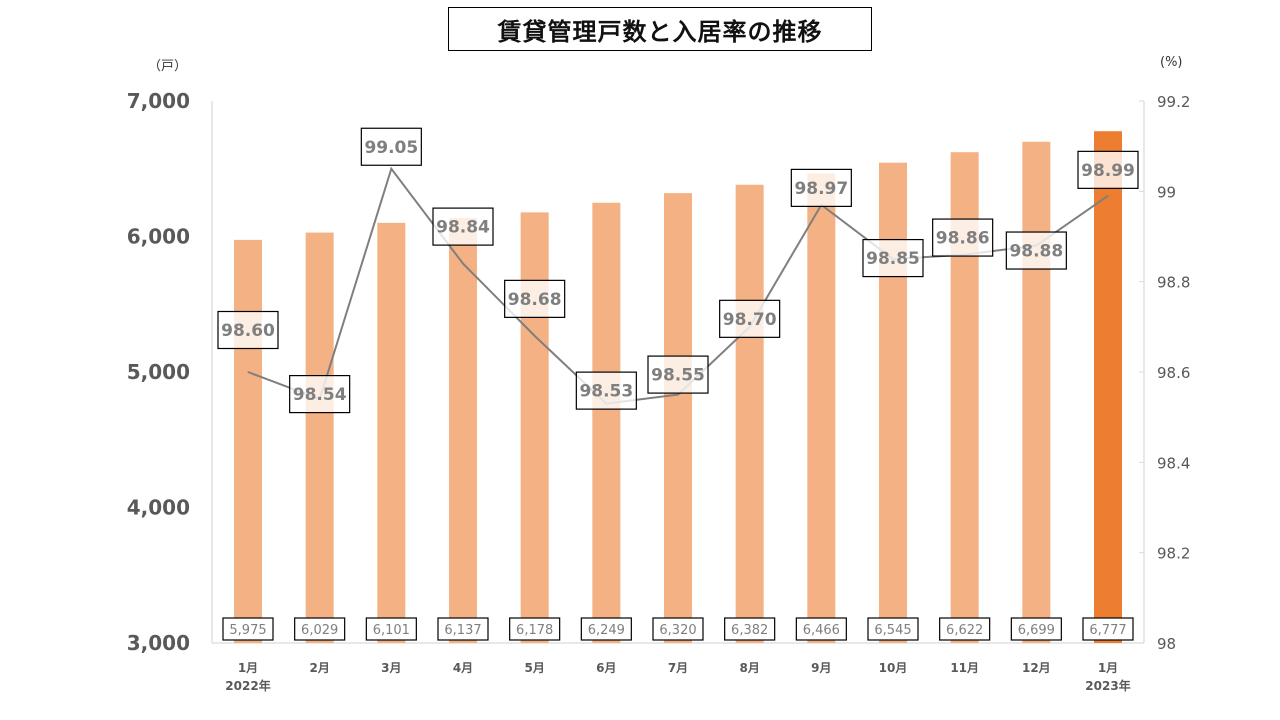  I want to click on line-value-label: 98.86, so click(963, 239).